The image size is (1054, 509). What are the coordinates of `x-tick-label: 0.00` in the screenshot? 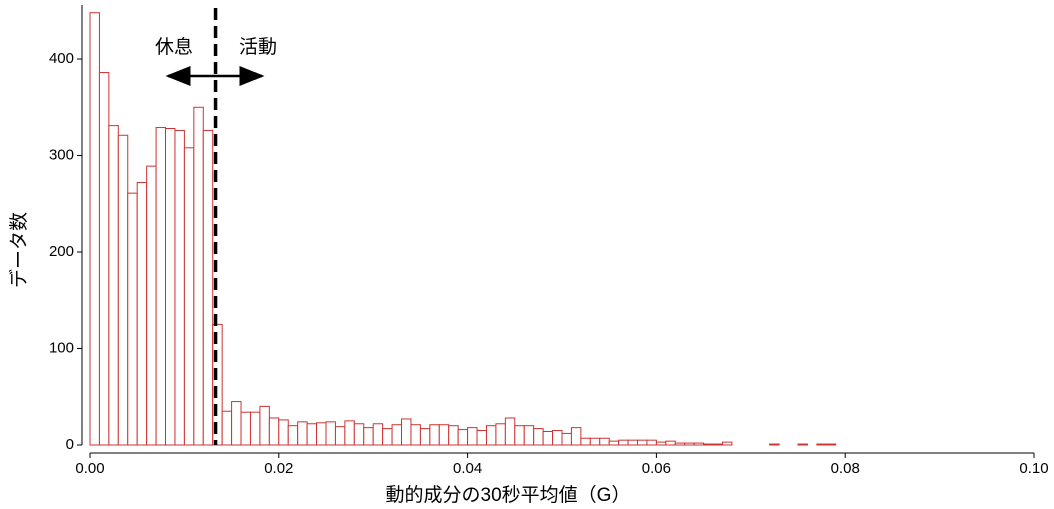 It's located at (89, 468).